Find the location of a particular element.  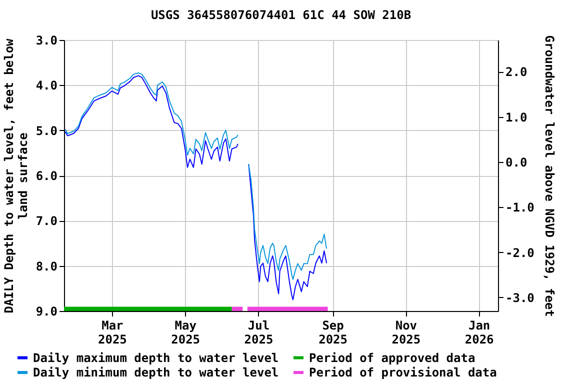

x-tick-label: Jan 2026 is located at coordinates (479, 332).